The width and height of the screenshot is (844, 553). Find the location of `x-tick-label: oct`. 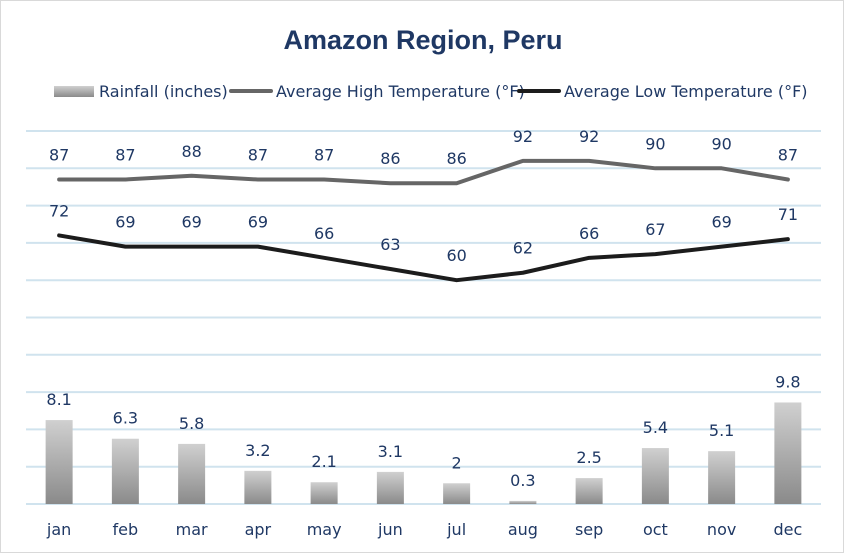

x-tick-label: oct is located at coordinates (655, 529).